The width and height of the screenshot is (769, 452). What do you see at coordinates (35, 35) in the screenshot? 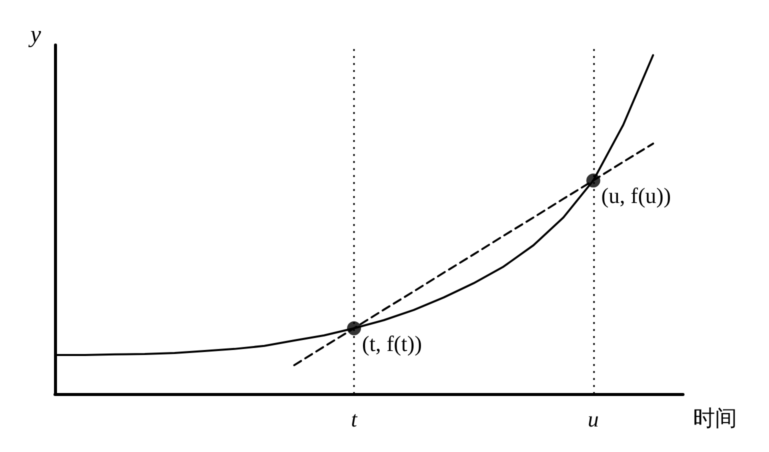
I see `y-axis-title: y` at bounding box center [35, 35].